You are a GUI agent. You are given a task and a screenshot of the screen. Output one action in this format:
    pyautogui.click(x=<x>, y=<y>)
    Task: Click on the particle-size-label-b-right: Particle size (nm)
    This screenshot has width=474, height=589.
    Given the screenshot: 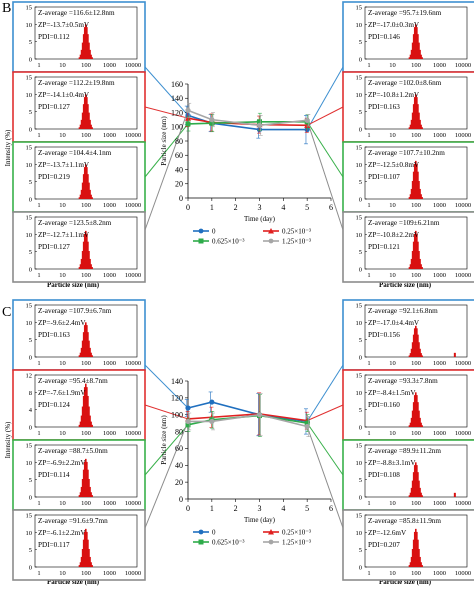 What is the action you would take?
    pyautogui.click(x=405, y=285)
    